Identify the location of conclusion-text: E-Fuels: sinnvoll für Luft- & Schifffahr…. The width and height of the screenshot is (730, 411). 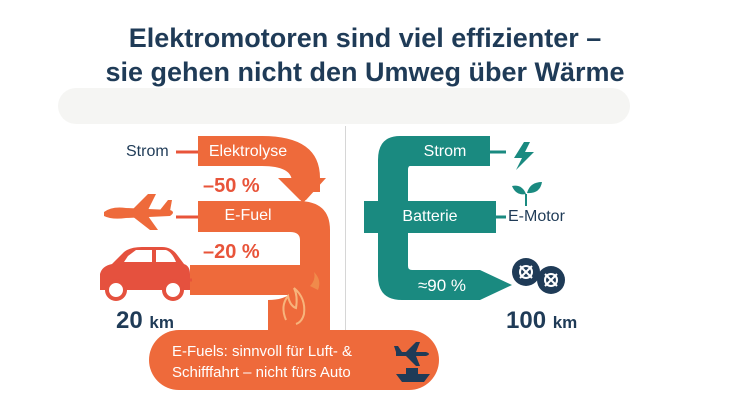
(287, 362).